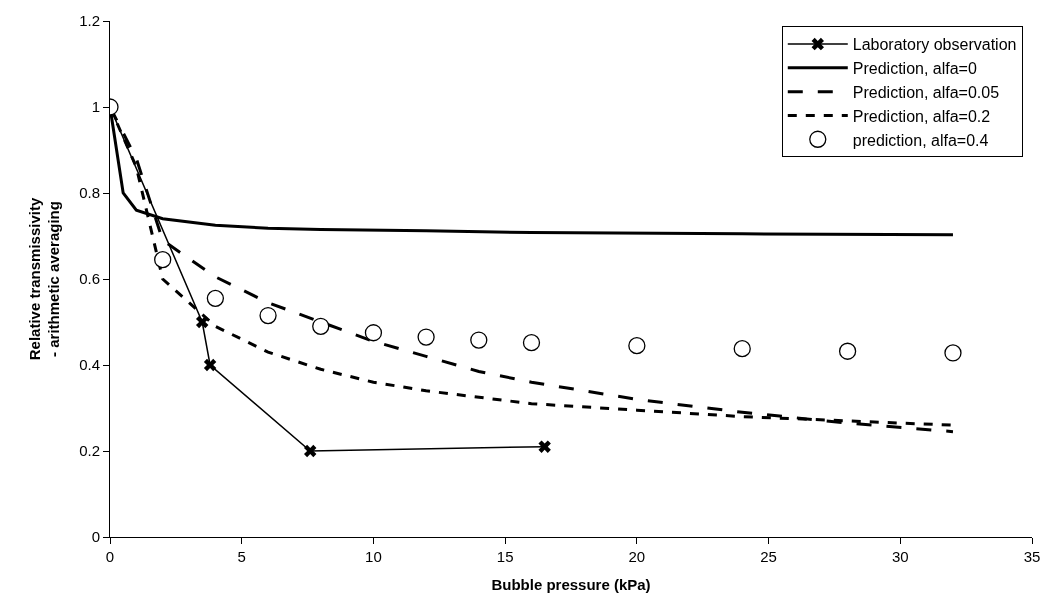 The height and width of the screenshot is (607, 1052). Describe the element at coordinates (768, 556) in the screenshot. I see `x-tick-label: 25` at that location.